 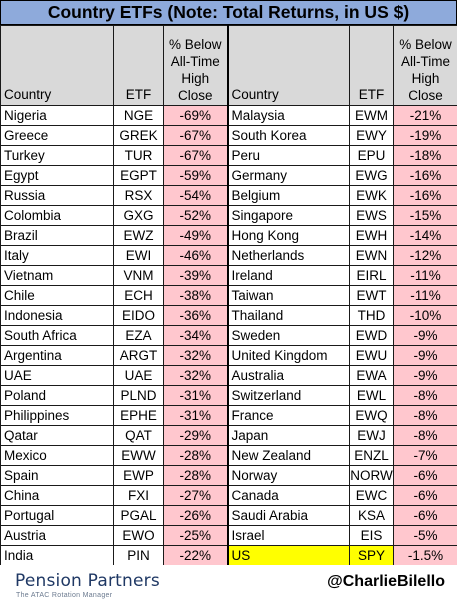 I want to click on left-etf-cell: EWI, so click(x=138, y=255).